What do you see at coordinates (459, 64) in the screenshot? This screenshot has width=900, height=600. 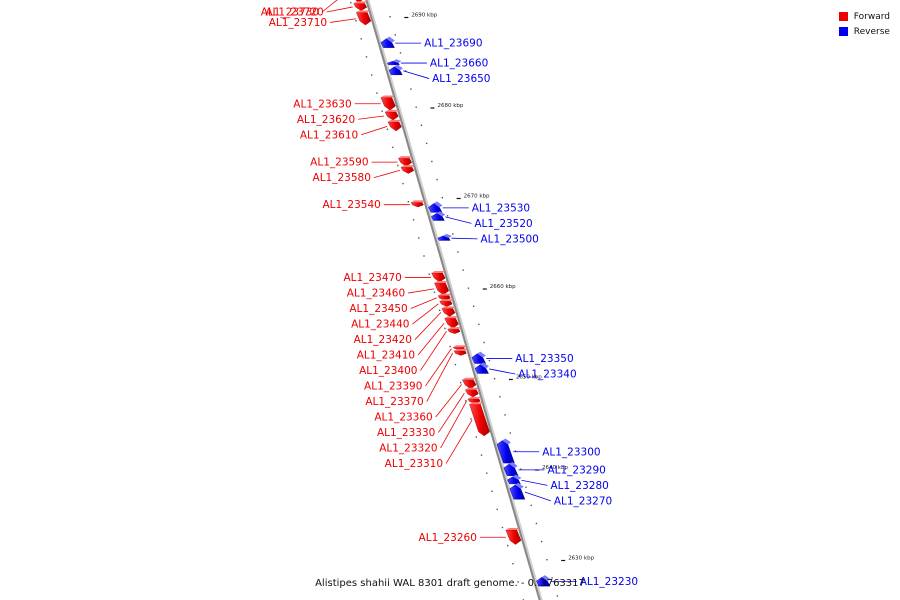 I see `gene-label: AL1_23660` at bounding box center [459, 64].